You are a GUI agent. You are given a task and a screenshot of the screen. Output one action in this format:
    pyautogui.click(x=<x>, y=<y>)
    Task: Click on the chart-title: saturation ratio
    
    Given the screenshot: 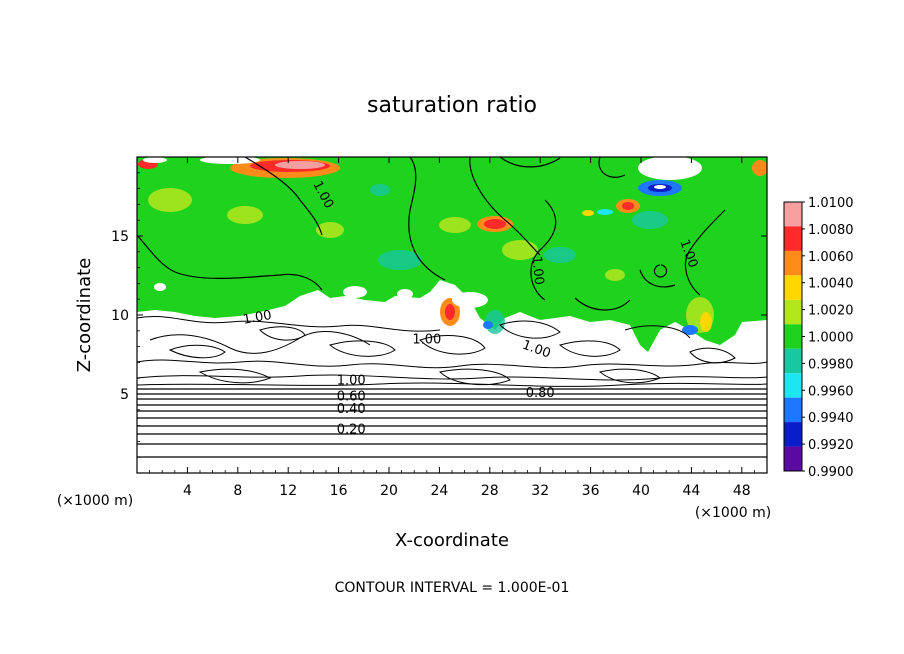 What is the action you would take?
    pyautogui.click(x=452, y=105)
    